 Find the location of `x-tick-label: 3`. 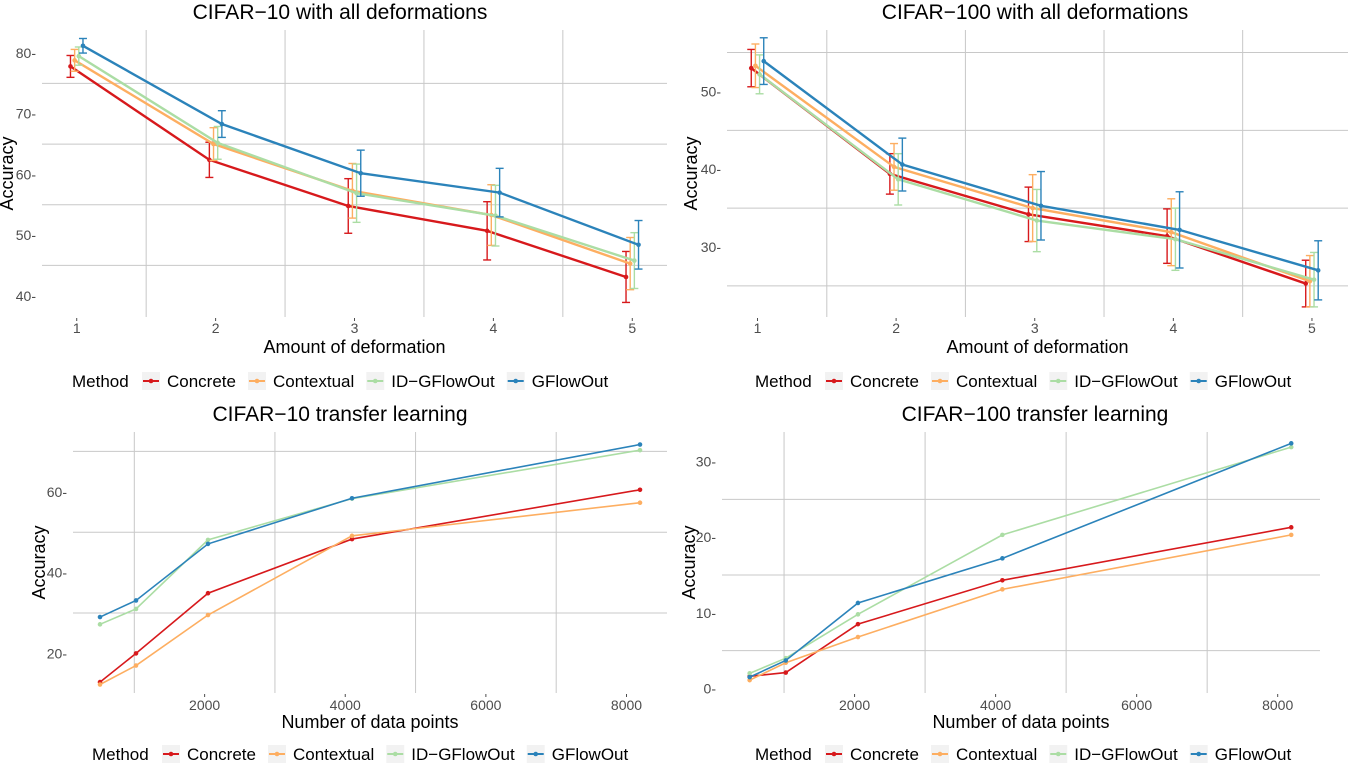

x-tick-label: 3 is located at coordinates (1035, 328).